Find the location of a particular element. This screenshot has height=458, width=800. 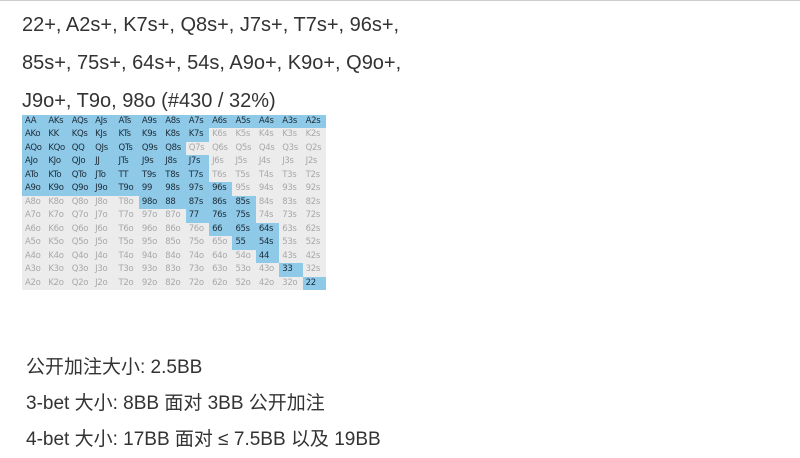

hand-cell-Q5s: Q5s is located at coordinates (243, 147).